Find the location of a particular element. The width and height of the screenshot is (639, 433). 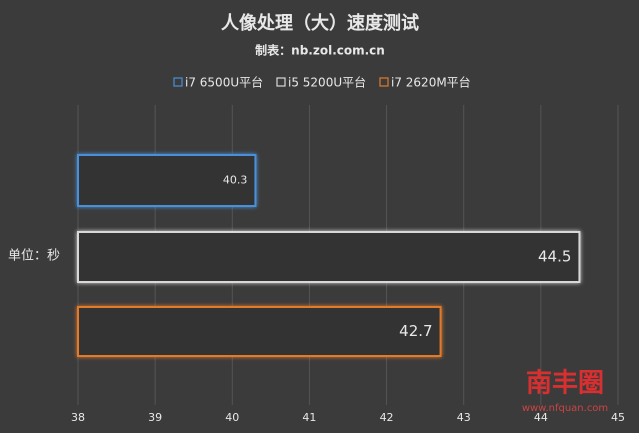

x-tick-label: 39 is located at coordinates (155, 417).